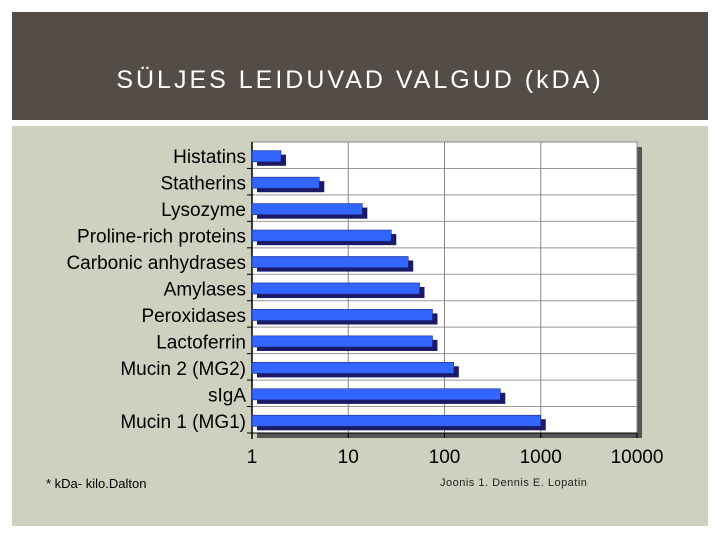  What do you see at coordinates (348, 457) in the screenshot?
I see `x-tick-label: 10` at bounding box center [348, 457].